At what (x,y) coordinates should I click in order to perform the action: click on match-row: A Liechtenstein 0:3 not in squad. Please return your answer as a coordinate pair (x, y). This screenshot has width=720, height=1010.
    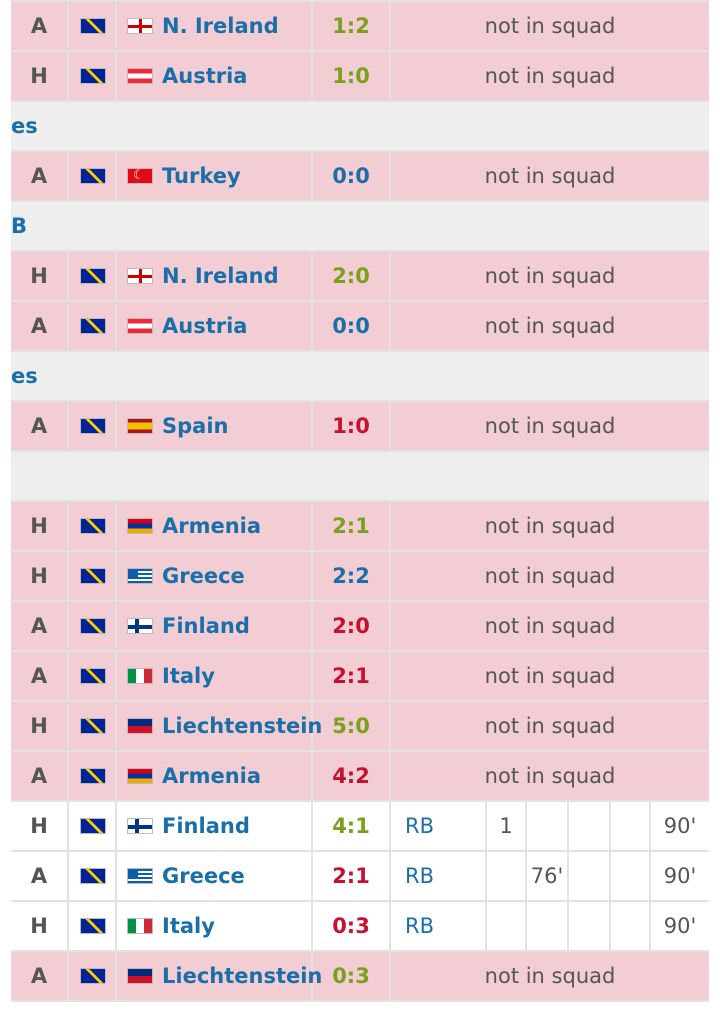
    Looking at the image, I should click on (360, 977).